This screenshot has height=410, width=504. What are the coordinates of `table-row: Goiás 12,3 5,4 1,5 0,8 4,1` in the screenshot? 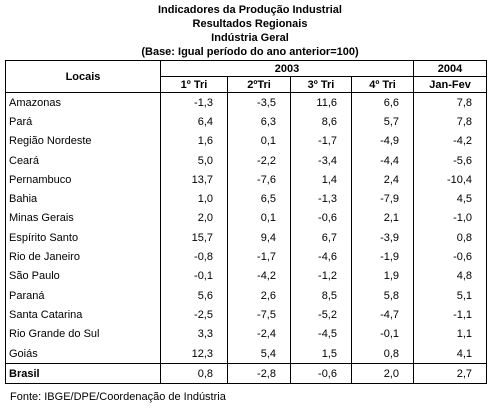 It's located at (246, 353).